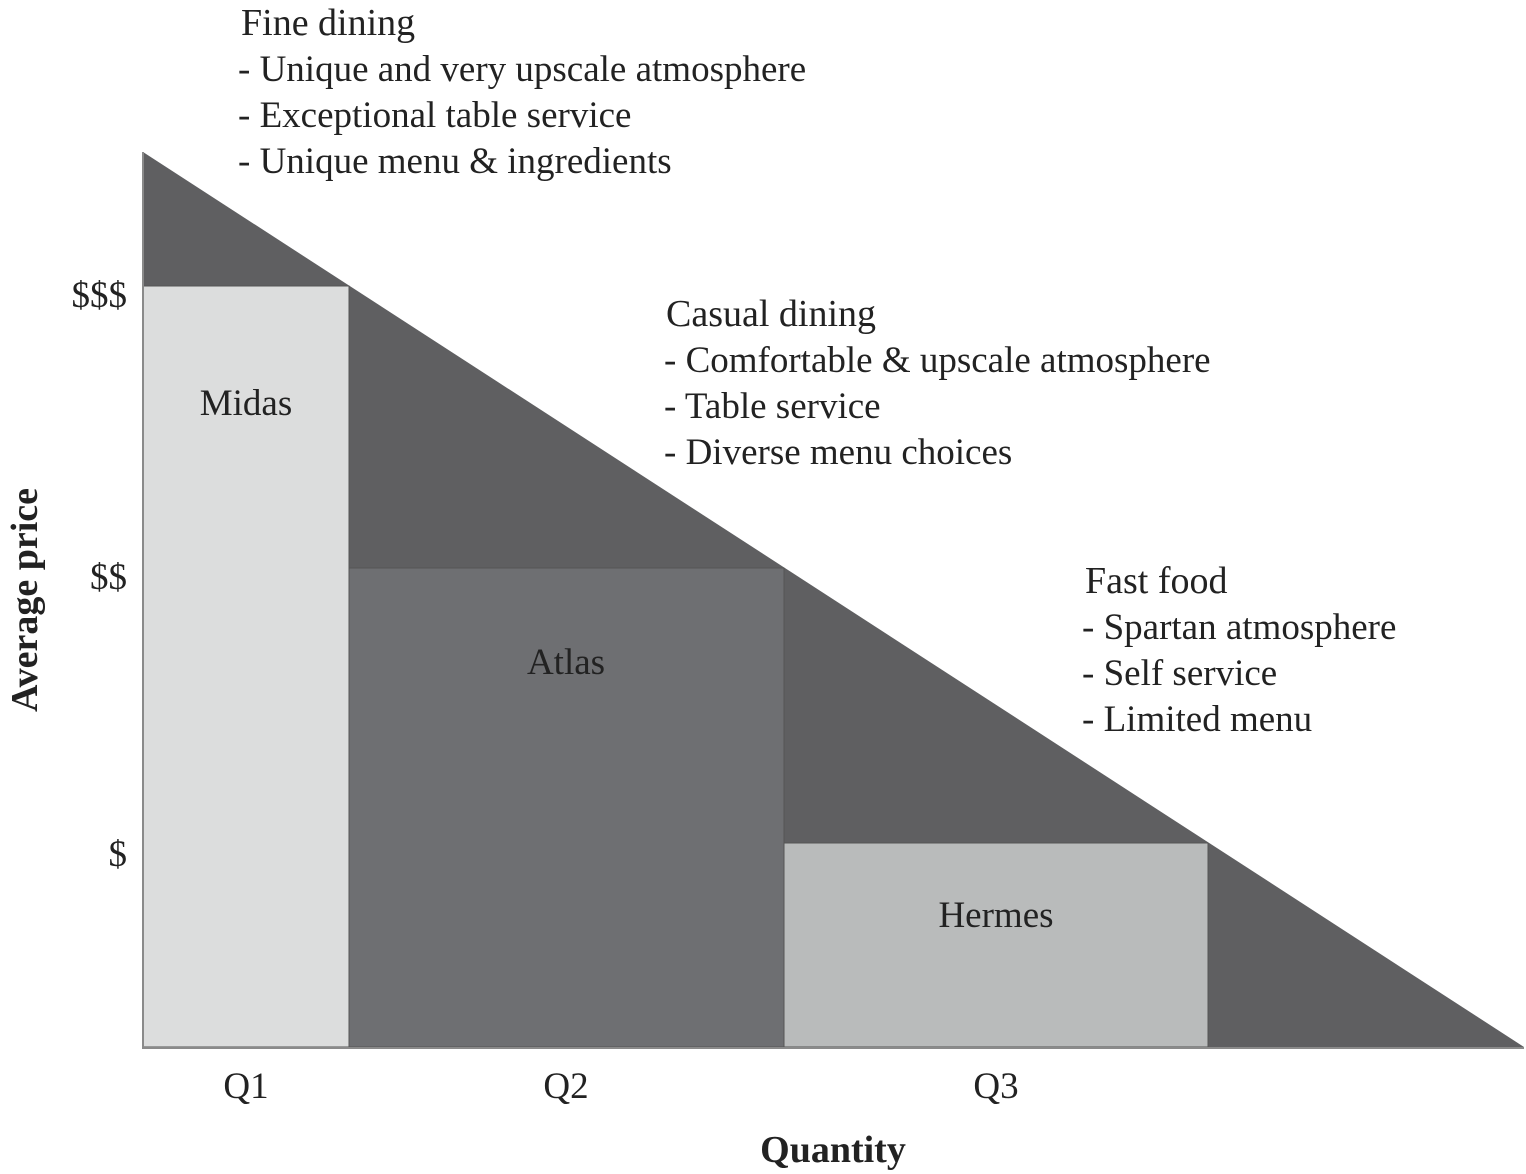  Describe the element at coordinates (1156, 581) in the screenshot. I see `segment-title: Fast food` at that location.